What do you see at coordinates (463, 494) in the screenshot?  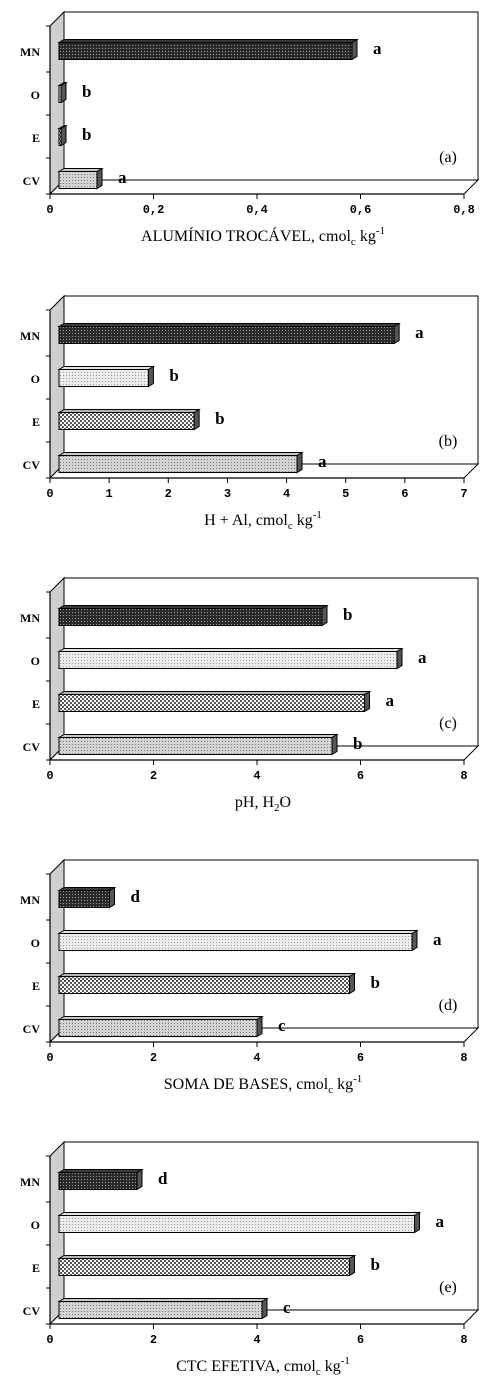 I see `x-tick-label: 7` at bounding box center [463, 494].